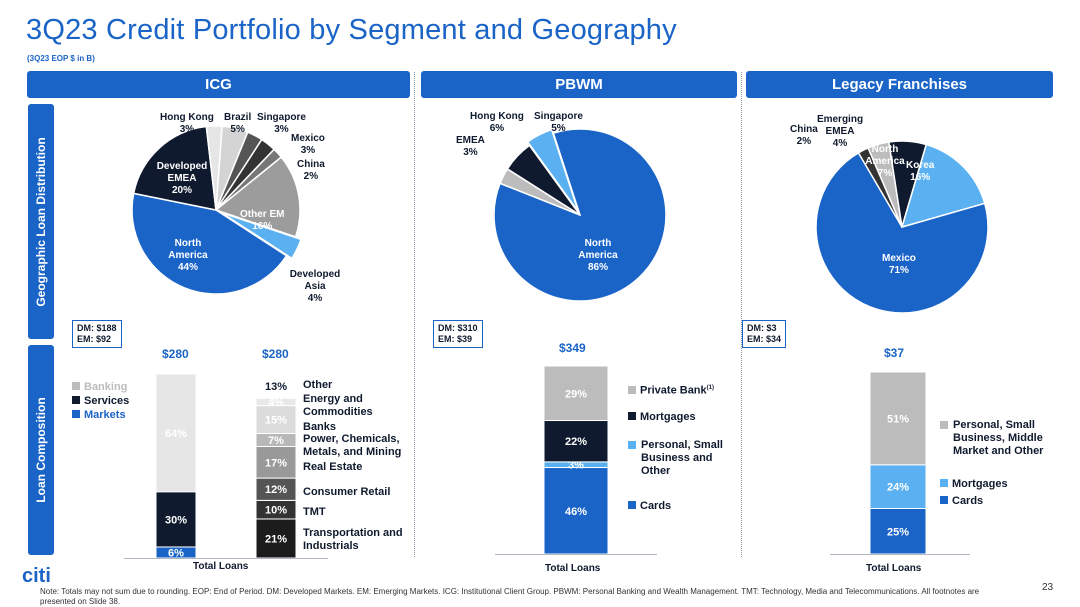 The height and width of the screenshot is (607, 1080). Describe the element at coordinates (41, 221) in the screenshot. I see `side-tab-geo: Geographic Loan Distribution` at that location.